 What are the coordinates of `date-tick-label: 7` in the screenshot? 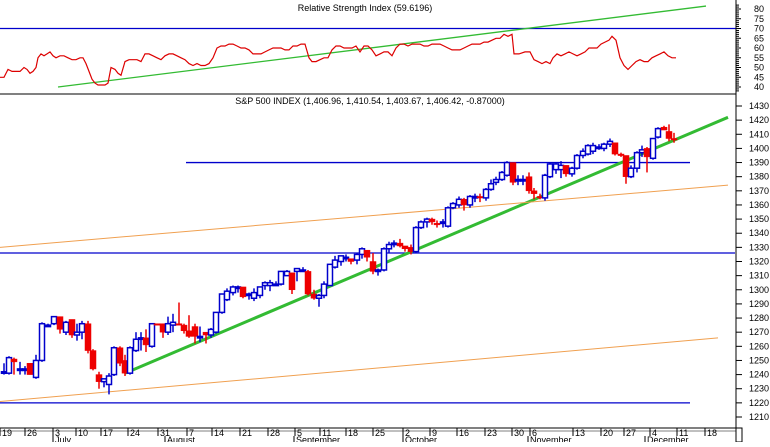 It's located at (191, 433).